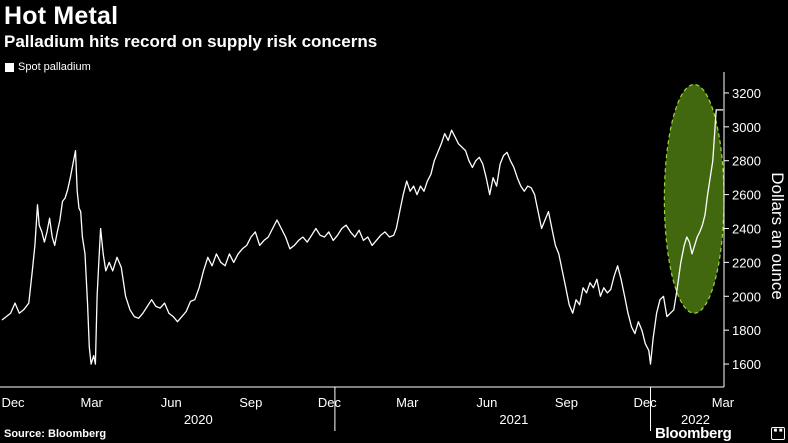 This screenshot has height=443, width=788. Describe the element at coordinates (777, 236) in the screenshot. I see `y-axis-label: Dollars an ounce` at that location.